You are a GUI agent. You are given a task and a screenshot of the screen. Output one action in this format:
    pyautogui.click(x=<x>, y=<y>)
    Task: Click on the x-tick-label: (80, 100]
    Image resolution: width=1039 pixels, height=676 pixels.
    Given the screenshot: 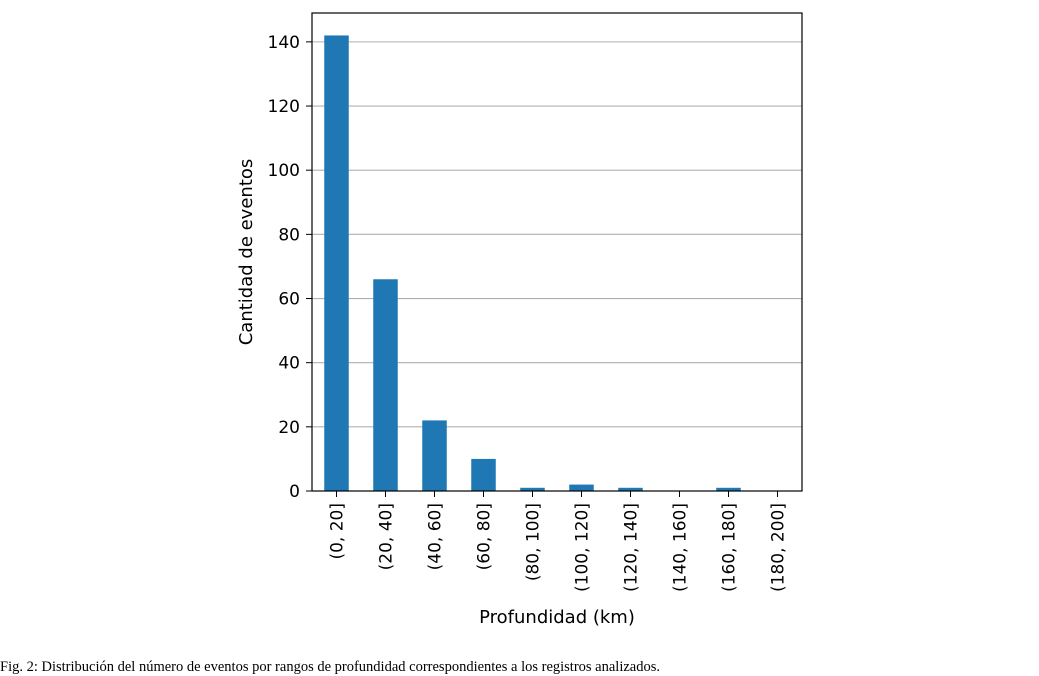 What is the action you would take?
    pyautogui.click(x=534, y=542)
    